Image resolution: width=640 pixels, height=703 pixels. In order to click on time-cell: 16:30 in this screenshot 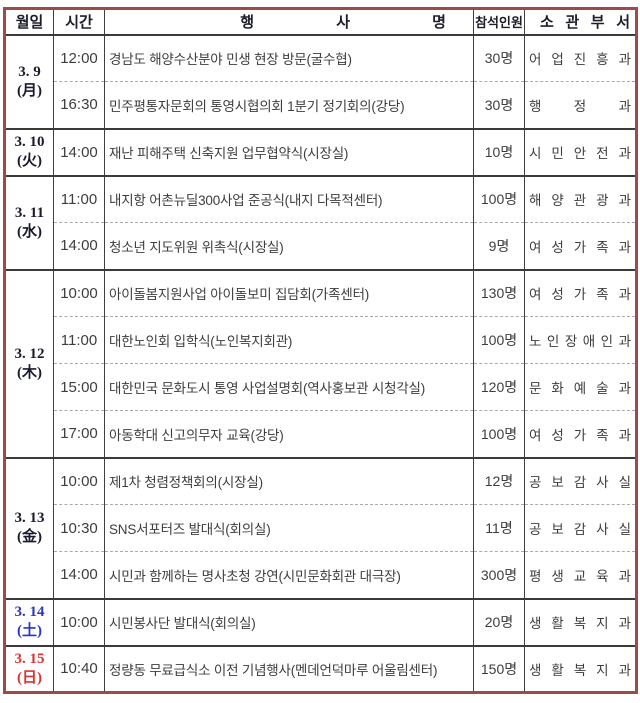, I will do `click(79, 105)`.